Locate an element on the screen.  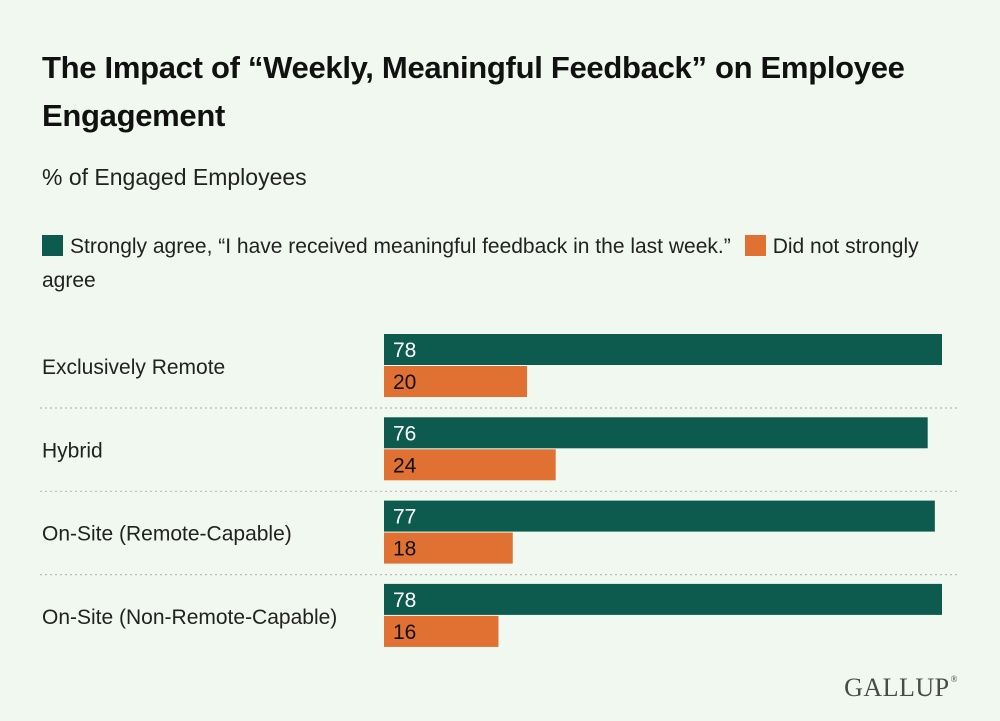
category-label-exclusively-remote: Exclusively Remote is located at coordinates (133, 367).